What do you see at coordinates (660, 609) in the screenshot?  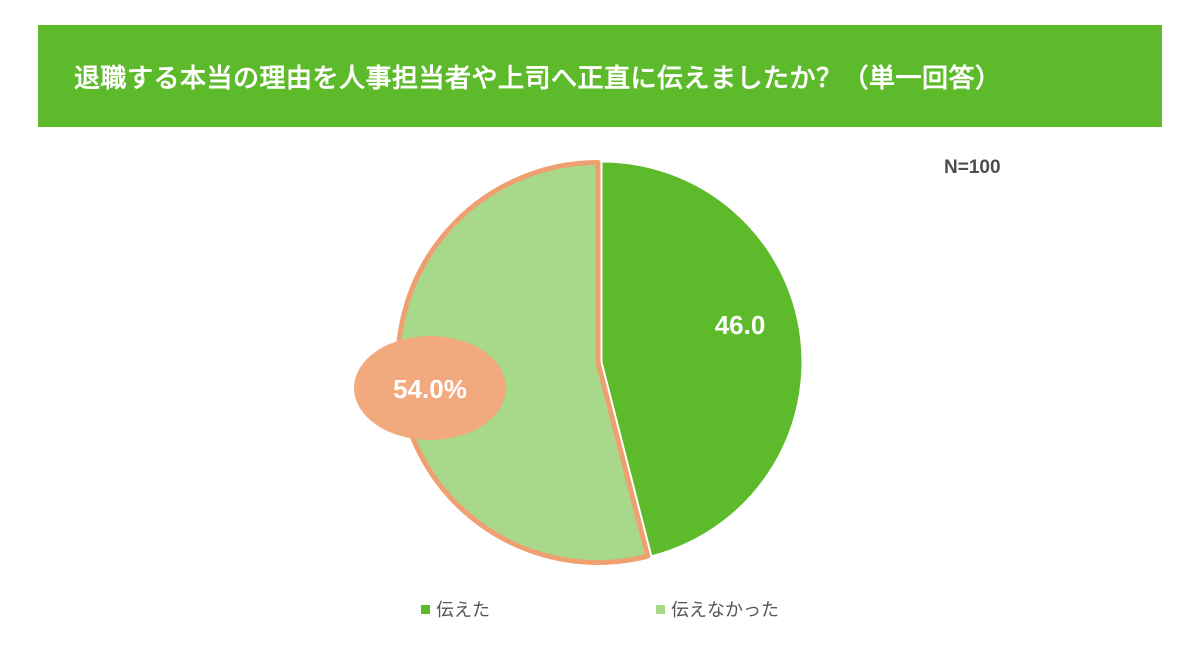 I see `legend-swatch-not-told` at bounding box center [660, 609].